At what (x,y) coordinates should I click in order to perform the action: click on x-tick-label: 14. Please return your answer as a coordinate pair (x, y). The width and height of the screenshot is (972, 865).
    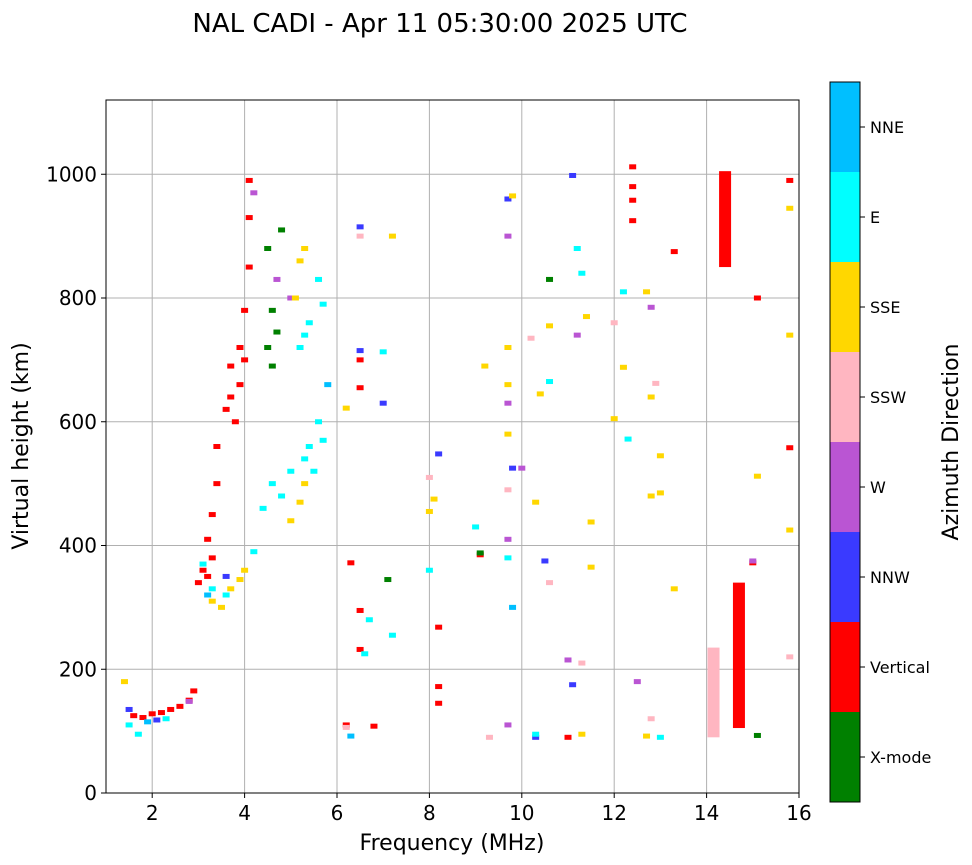
    Looking at the image, I should click on (706, 813).